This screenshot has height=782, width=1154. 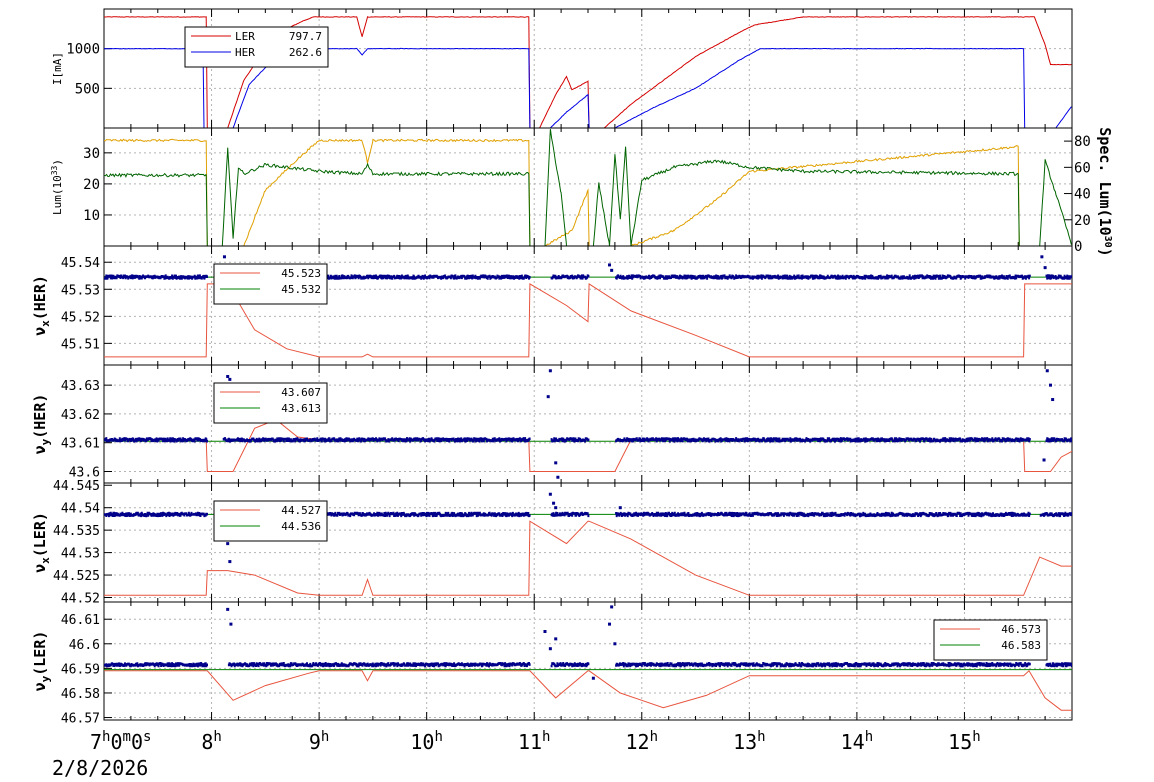 What do you see at coordinates (1082, 142) in the screenshot?
I see `y2-tick-label: 80` at bounding box center [1082, 142].